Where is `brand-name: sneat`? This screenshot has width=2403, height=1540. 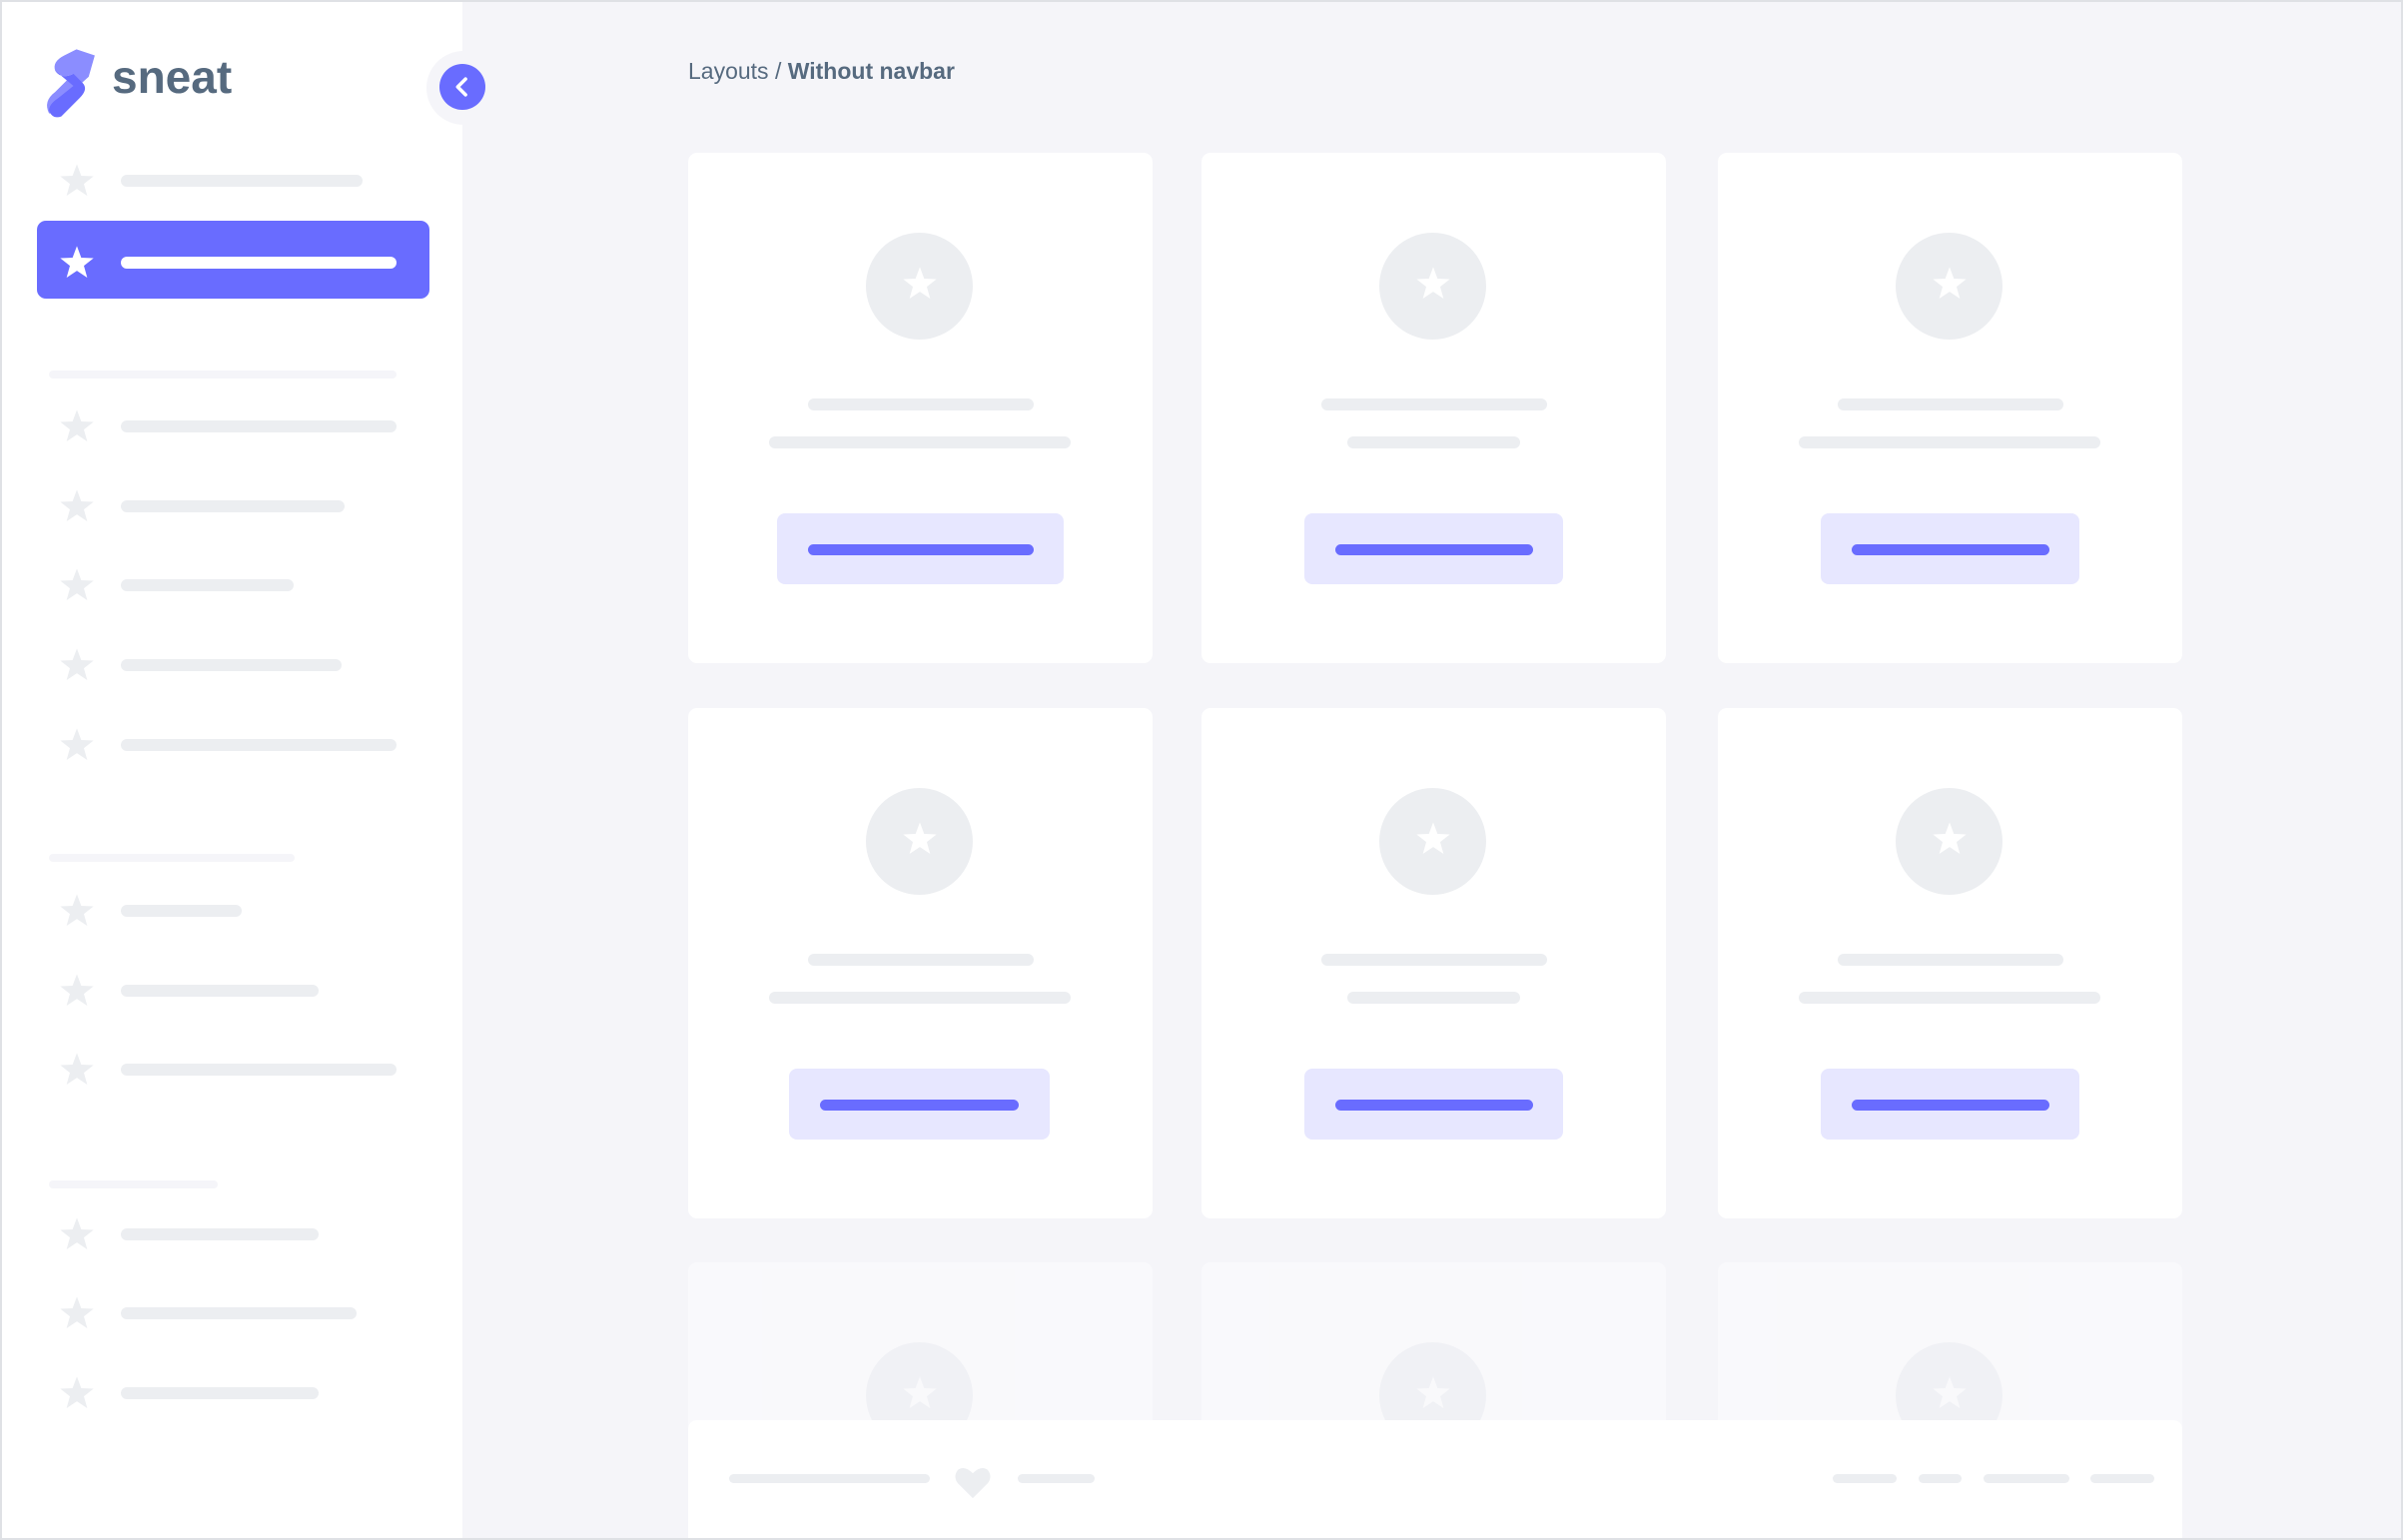 brand-name: sneat is located at coordinates (172, 77).